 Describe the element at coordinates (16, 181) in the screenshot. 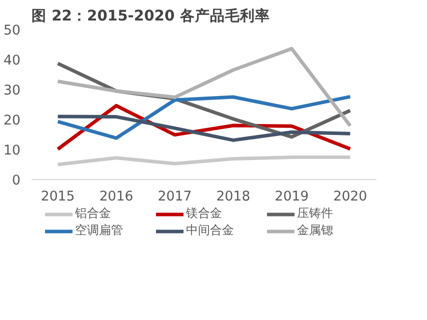

I see `y-tick-label: 0` at that location.